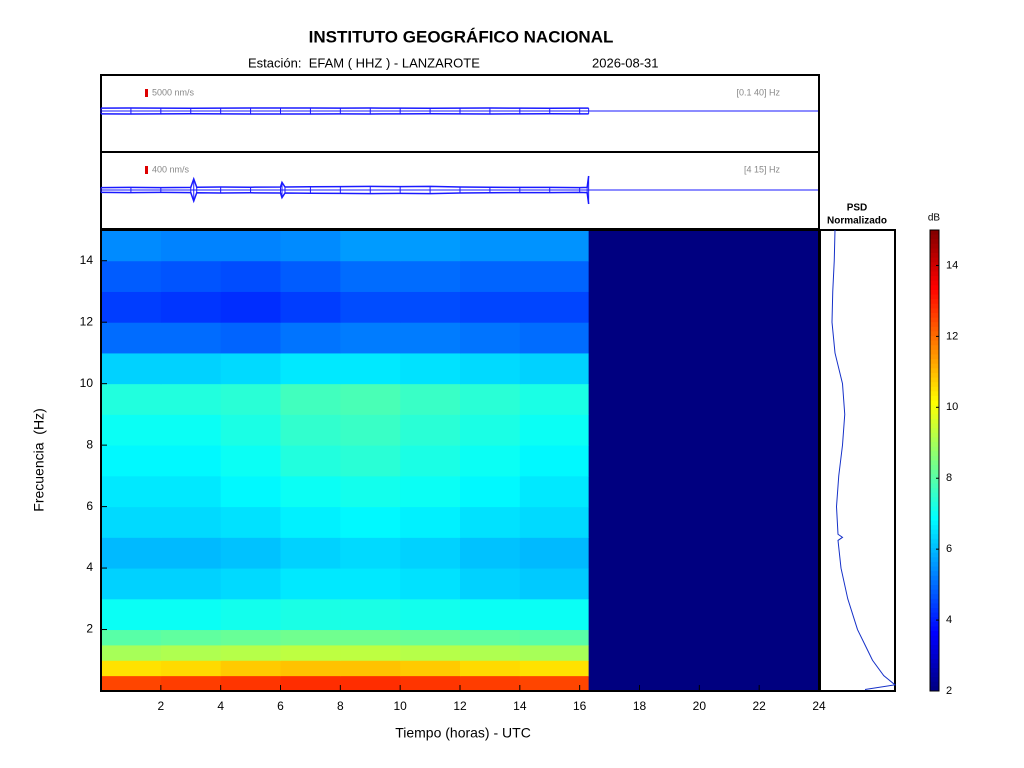 The image size is (1024, 768). Describe the element at coordinates (758, 92) in the screenshot. I see `band-label: [0.1 40] Hz` at that location.